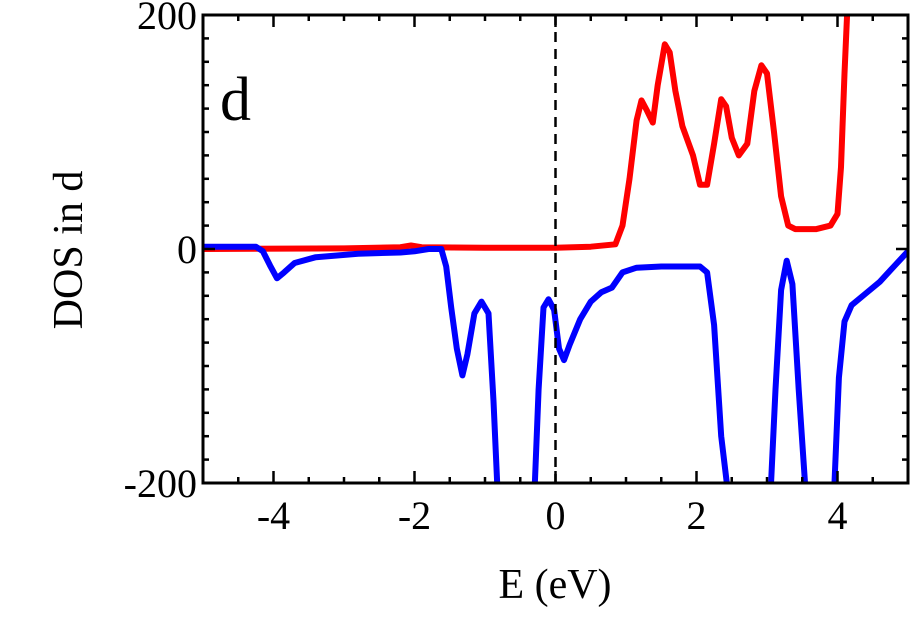 The width and height of the screenshot is (913, 625). What do you see at coordinates (187, 249) in the screenshot?
I see `y-tick-label: 0` at bounding box center [187, 249].